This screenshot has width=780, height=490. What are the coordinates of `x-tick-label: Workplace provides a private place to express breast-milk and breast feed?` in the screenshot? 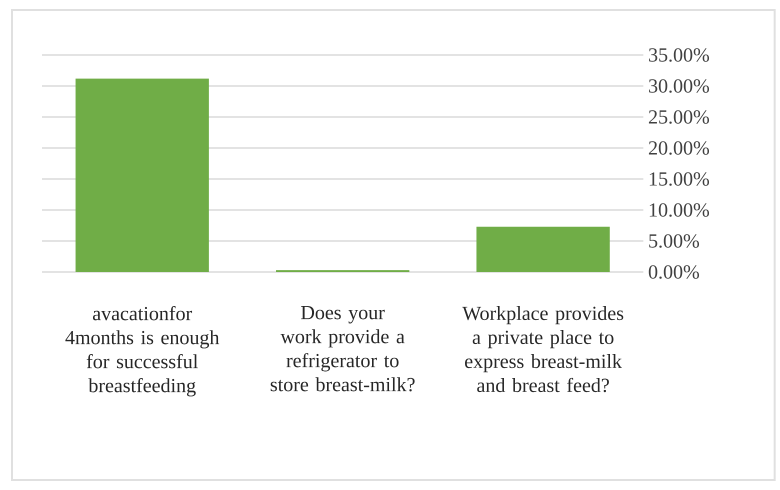 It's located at (543, 349).